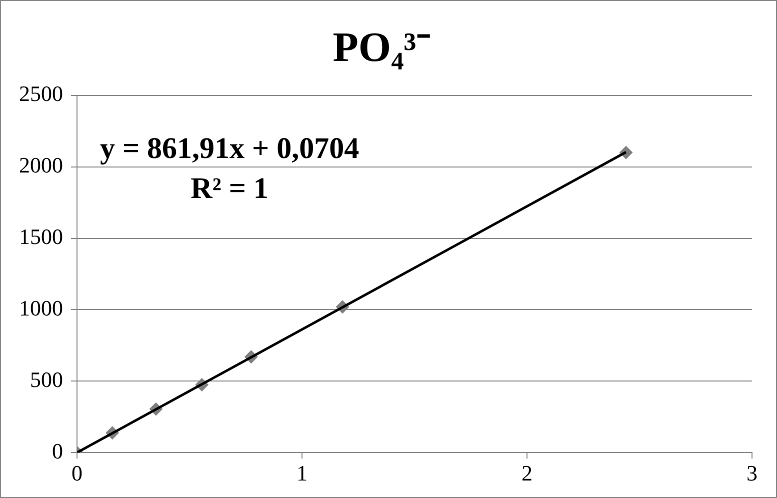 The width and height of the screenshot is (777, 498). Describe the element at coordinates (229, 189) in the screenshot. I see `annotation: R² = 1` at that location.